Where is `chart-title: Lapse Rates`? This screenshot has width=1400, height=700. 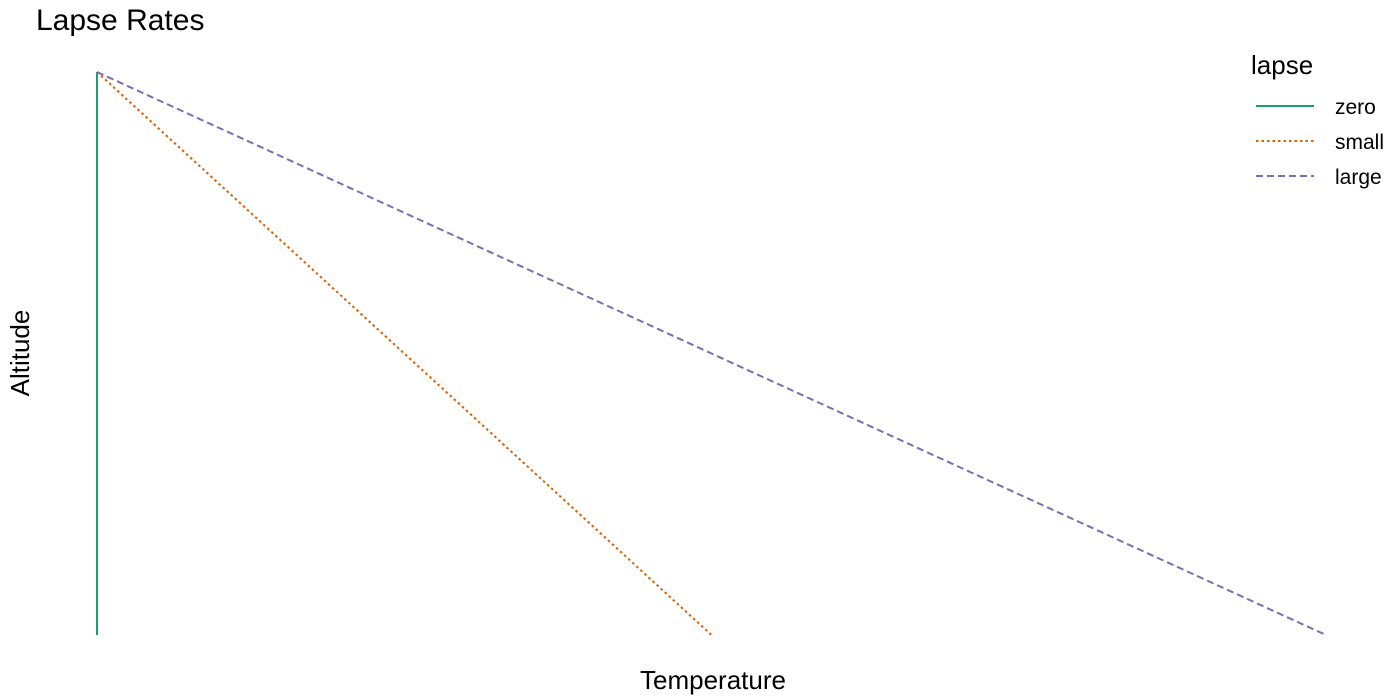 chart-title: Lapse Rates is located at coordinates (120, 20).